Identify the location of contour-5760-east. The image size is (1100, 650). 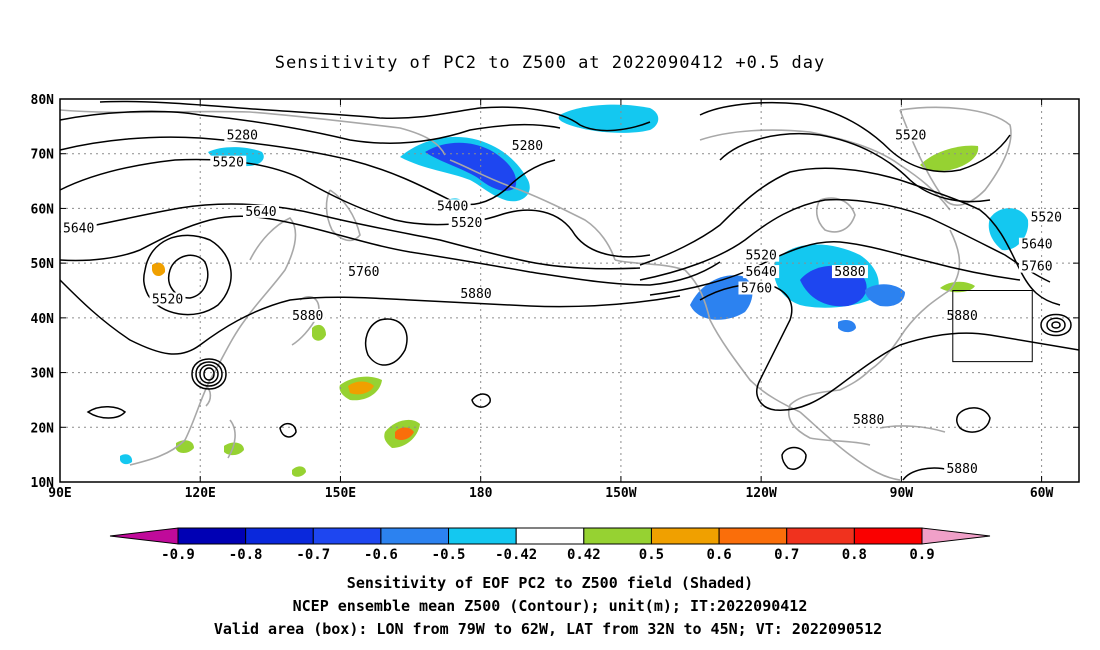
(835, 268).